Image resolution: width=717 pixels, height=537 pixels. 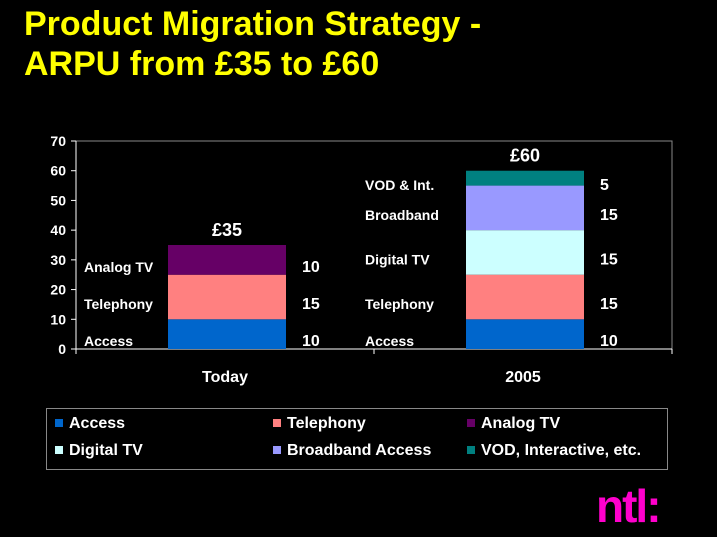 What do you see at coordinates (604, 185) in the screenshot?
I see `data-label: 5` at bounding box center [604, 185].